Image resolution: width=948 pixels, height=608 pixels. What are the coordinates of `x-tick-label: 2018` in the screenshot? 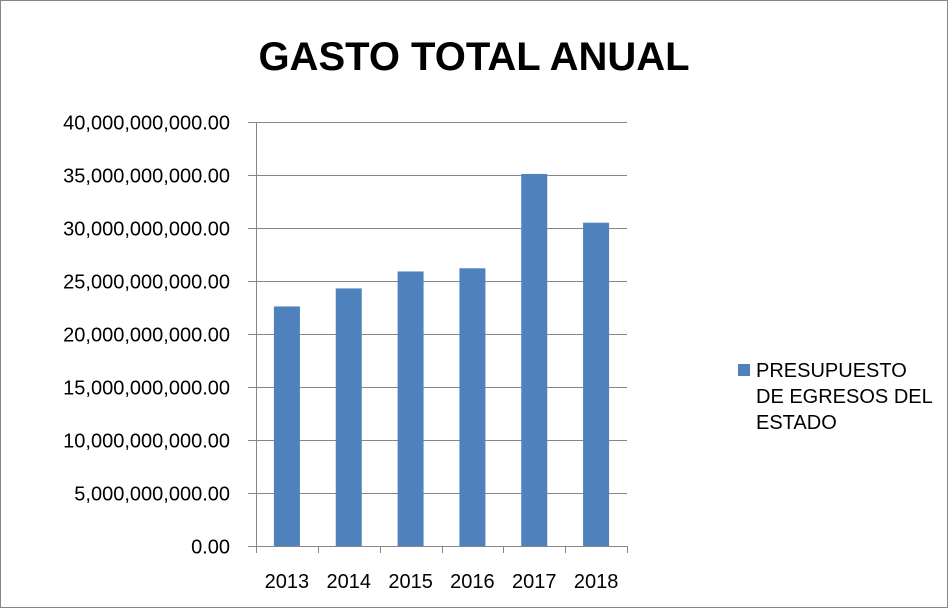 It's located at (596, 582).